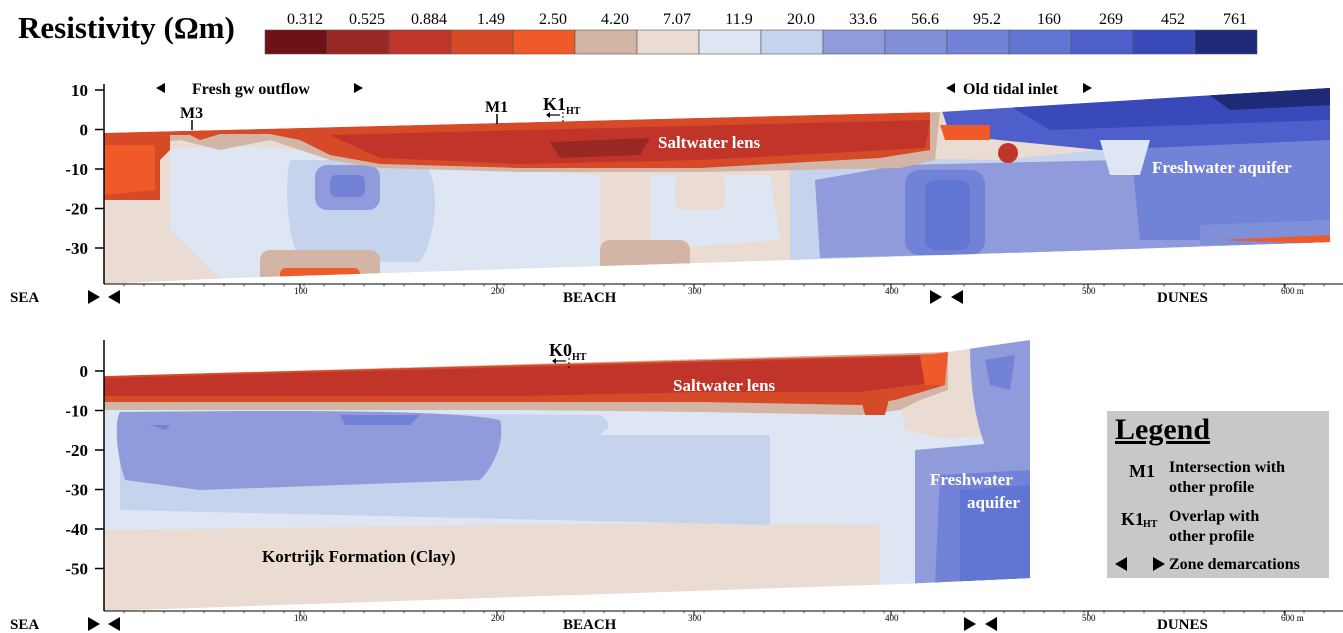 This screenshot has width=1343, height=633. I want to click on colorbar-tick-label: 95.2, so click(987, 19).